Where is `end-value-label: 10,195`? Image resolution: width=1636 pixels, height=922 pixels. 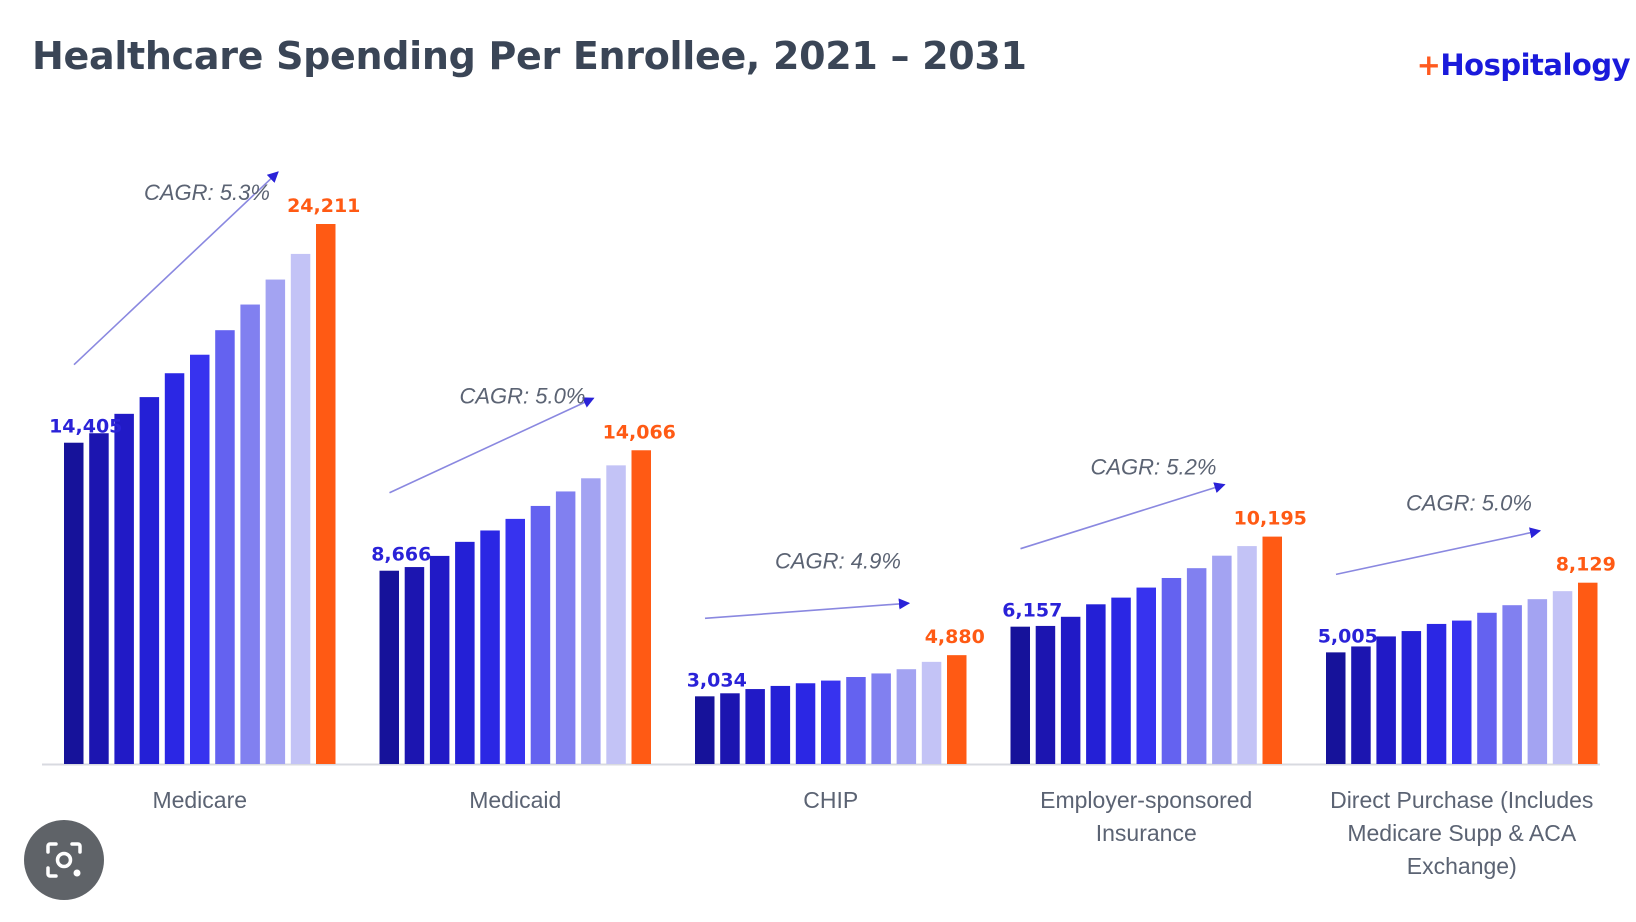 end-value-label: 10,195 is located at coordinates (1270, 519).